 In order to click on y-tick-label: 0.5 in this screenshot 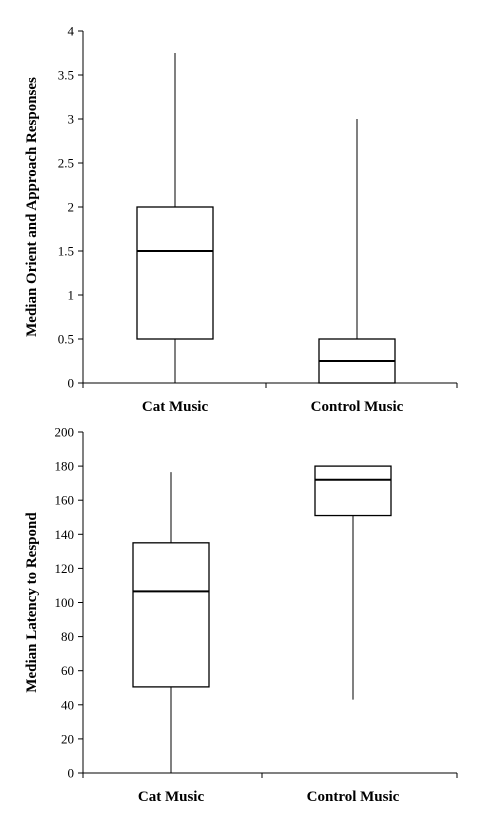, I will do `click(66, 339)`.